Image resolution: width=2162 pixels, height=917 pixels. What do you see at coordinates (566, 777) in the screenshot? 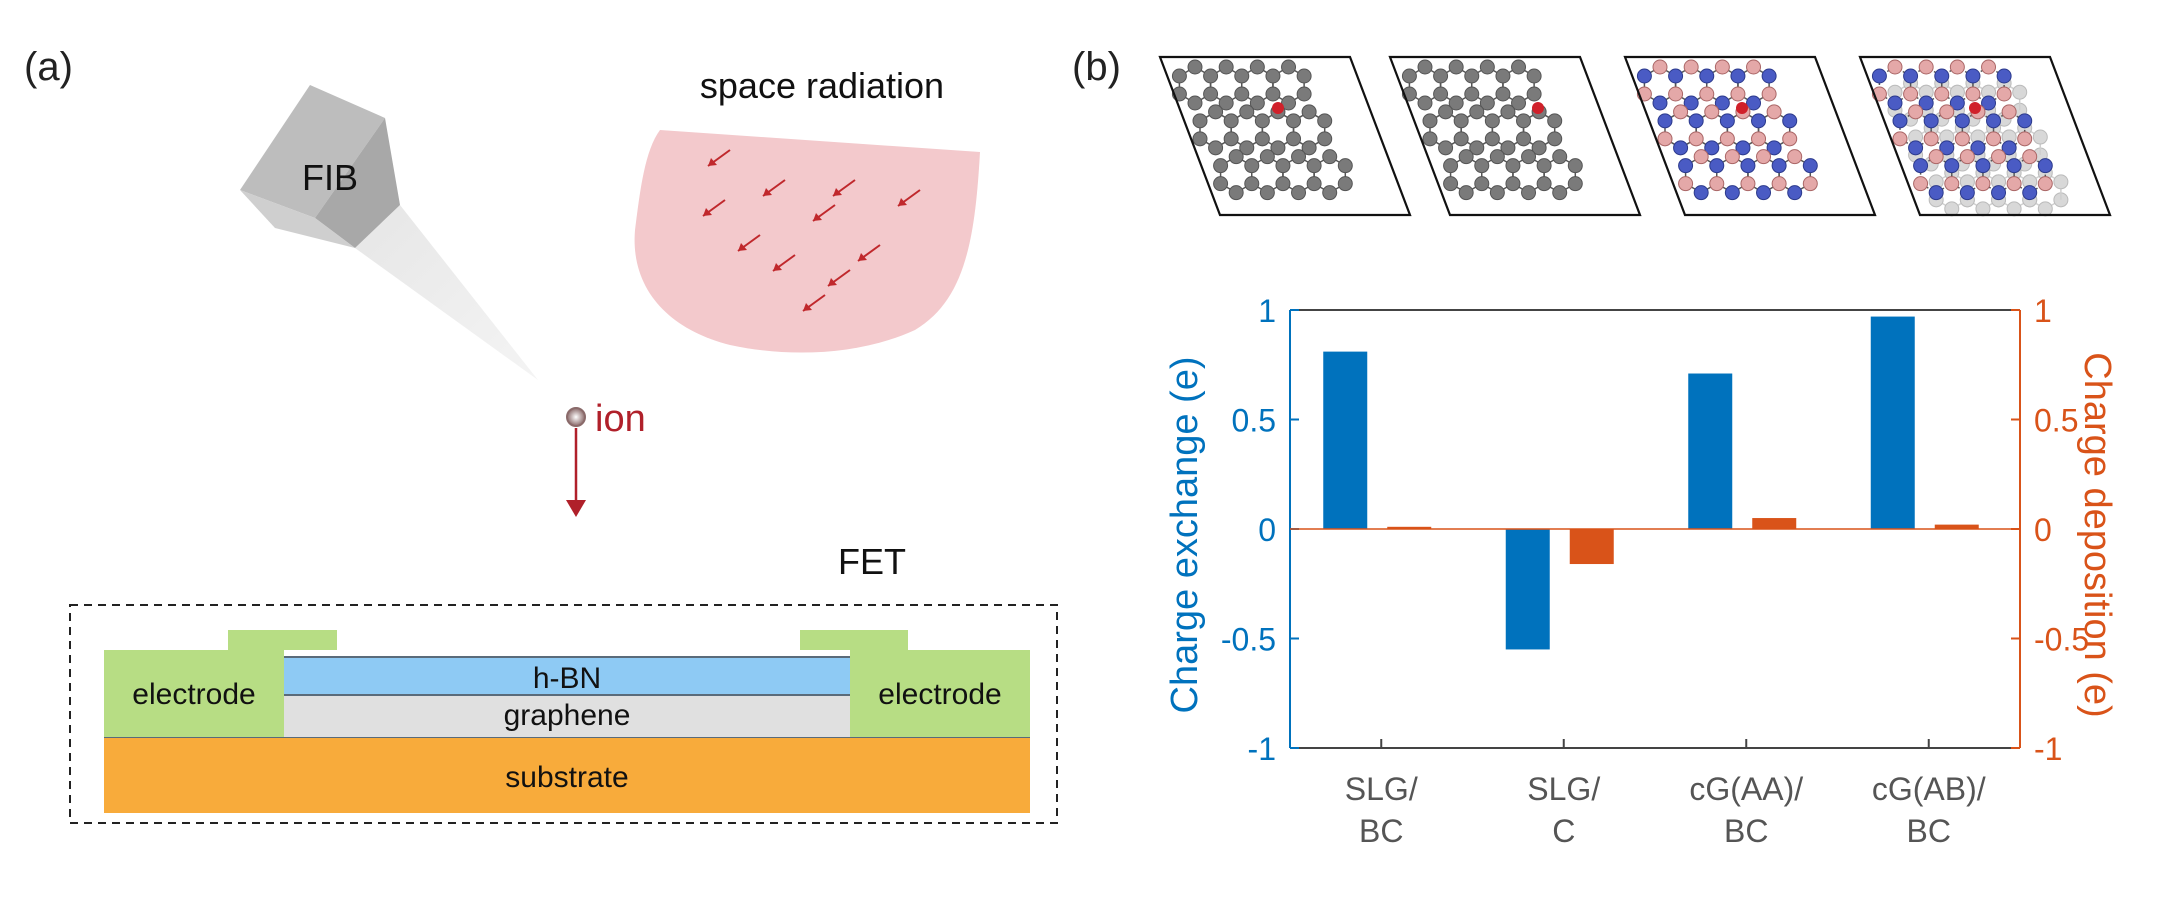
I see `substrate-label: substrate` at bounding box center [566, 777].